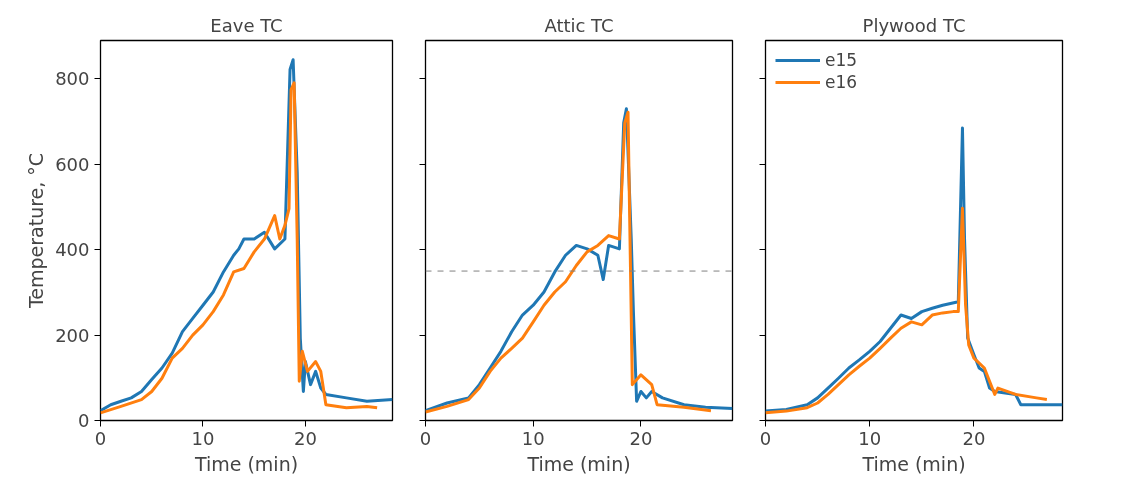 The image size is (1132, 501). What do you see at coordinates (72, 79) in the screenshot?
I see `y-tick-label: 800` at bounding box center [72, 79].